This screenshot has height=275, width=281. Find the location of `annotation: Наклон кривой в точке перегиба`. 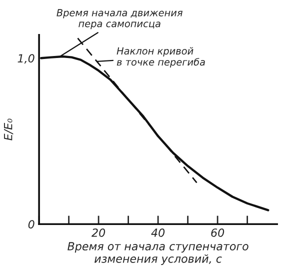

annotation: Наклон кривой в точке перегиба is located at coordinates (160, 57).